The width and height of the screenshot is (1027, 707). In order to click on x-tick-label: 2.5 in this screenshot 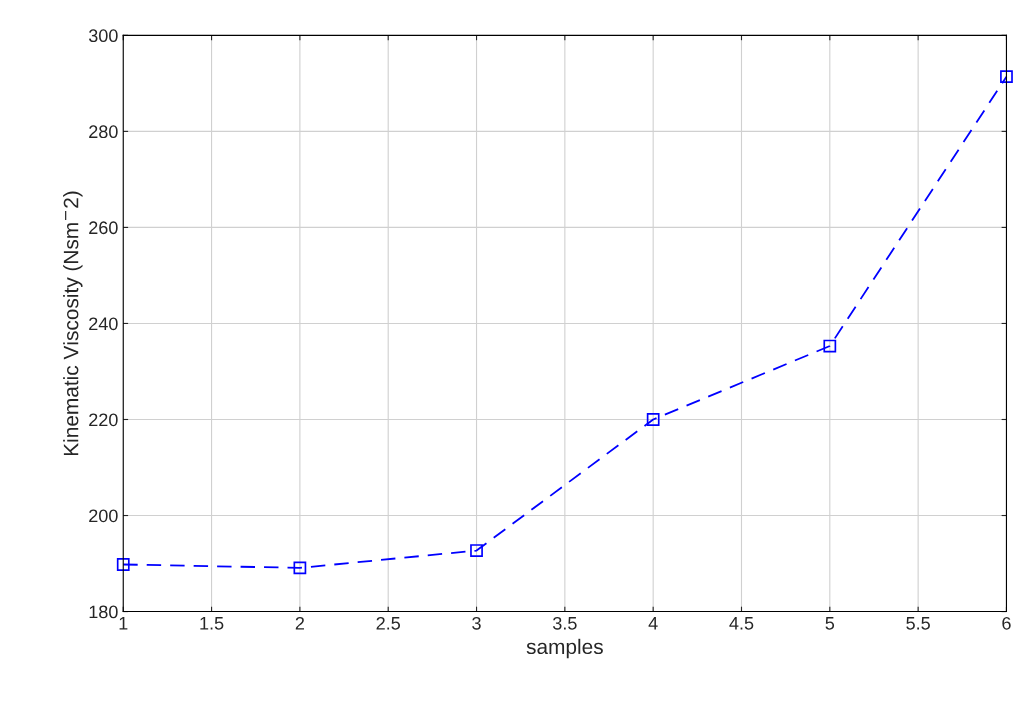, I will do `click(388, 623)`.